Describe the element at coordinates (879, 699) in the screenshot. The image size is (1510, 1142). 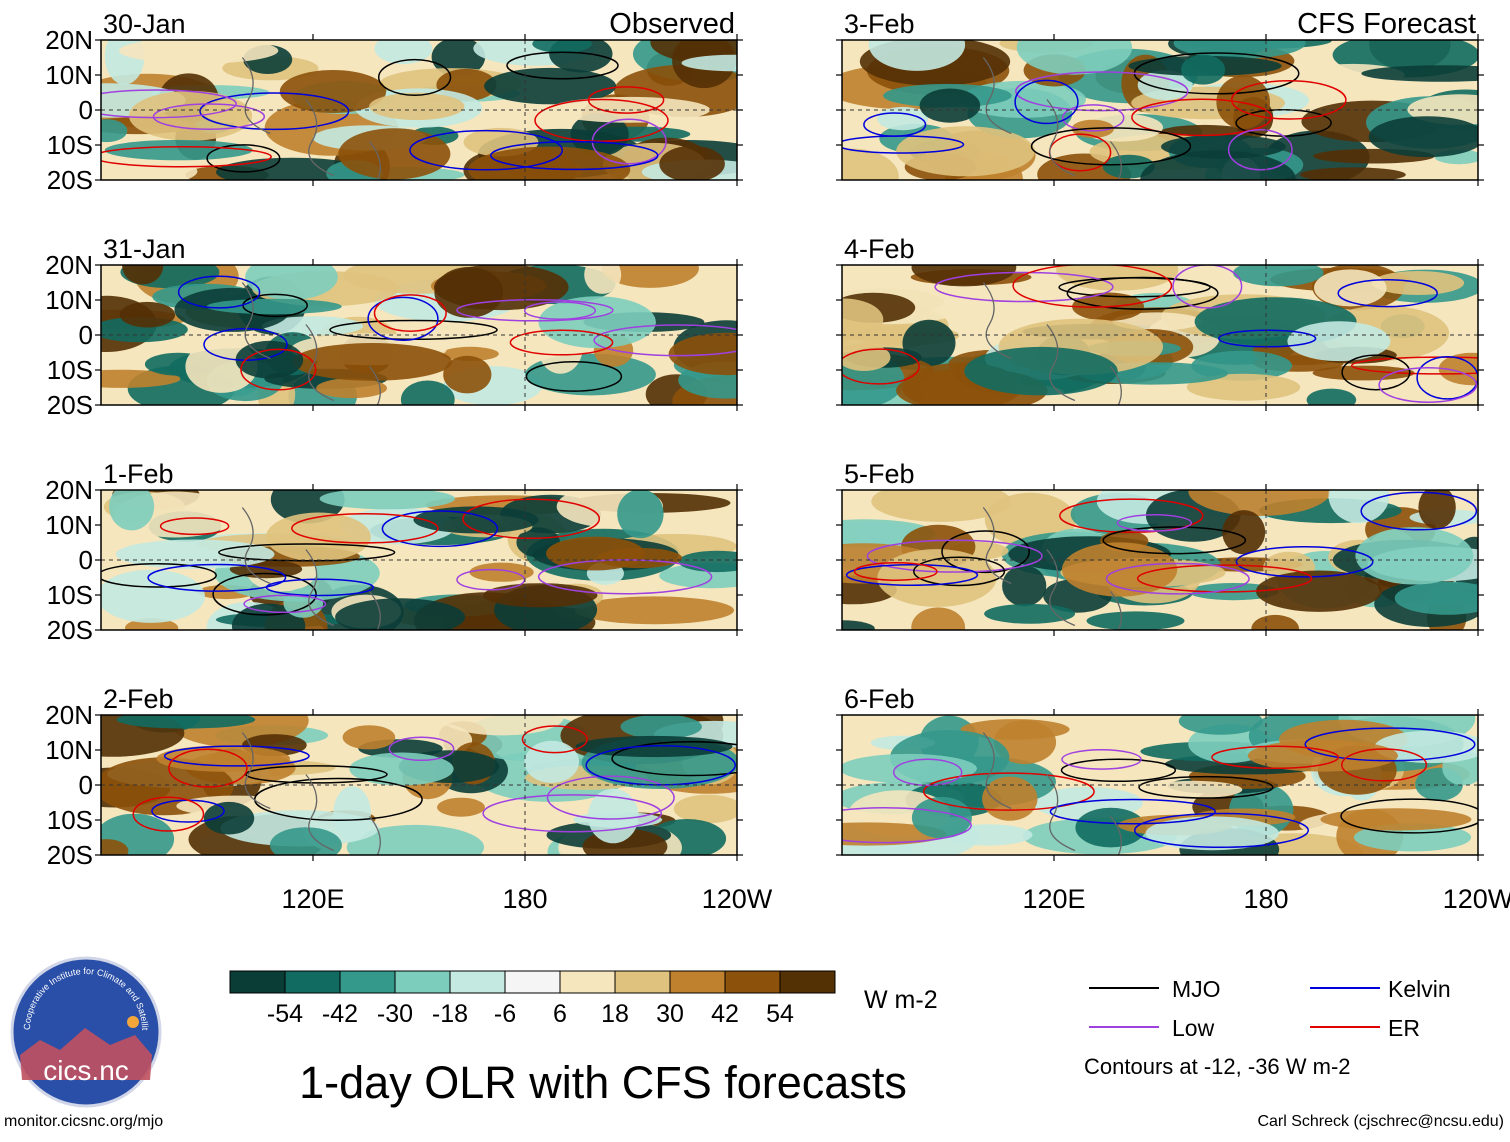
I see `panel-date: 6-Feb` at that location.